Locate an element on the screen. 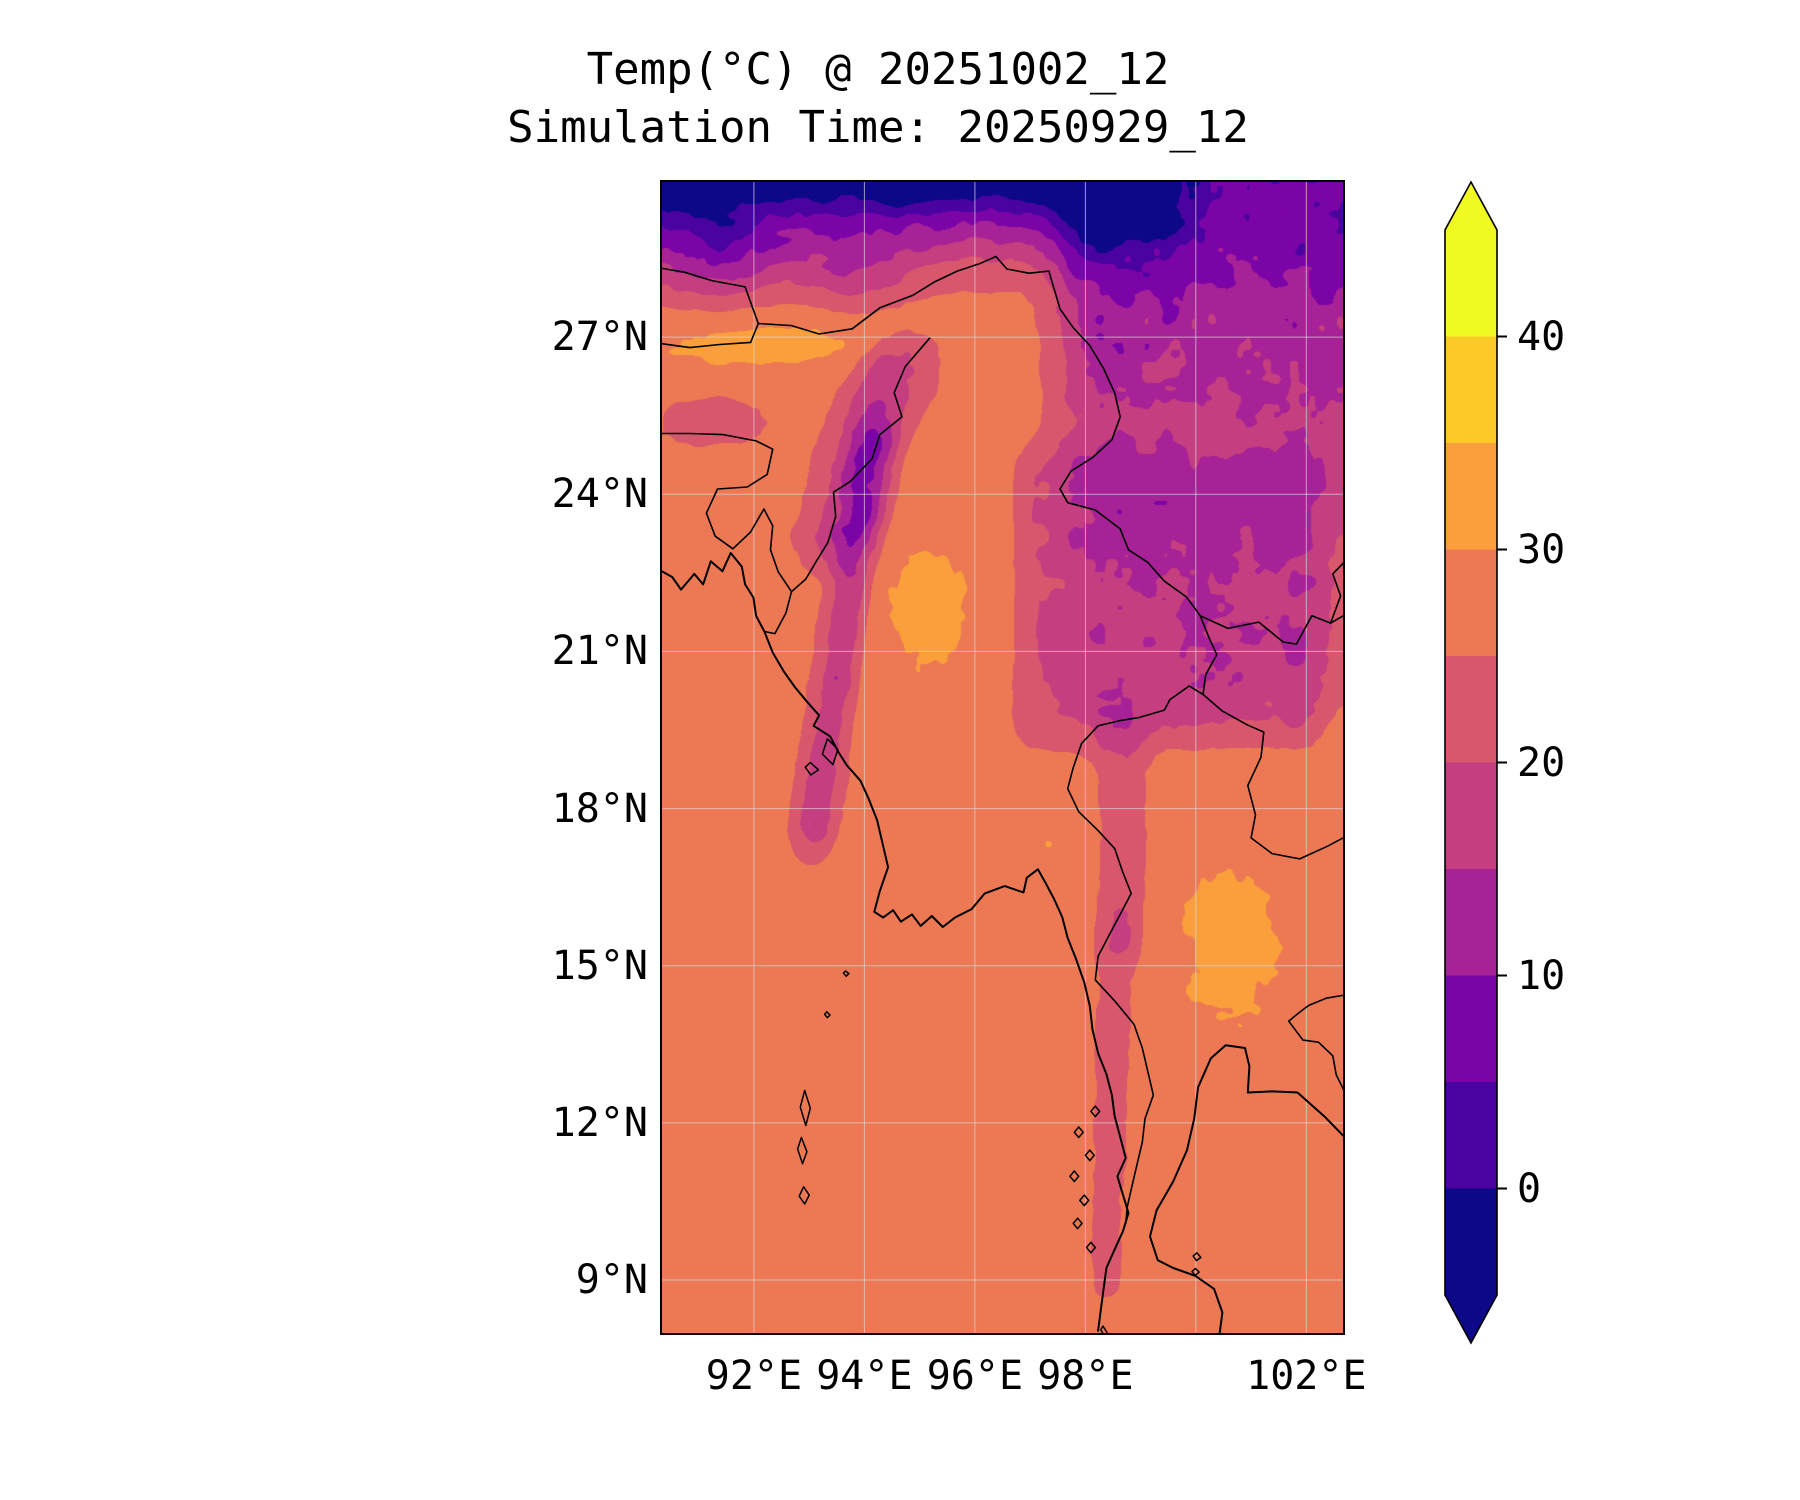 Image resolution: width=1800 pixels, height=1500 pixels. y-tick-label: 12°N is located at coordinates (599, 1122).